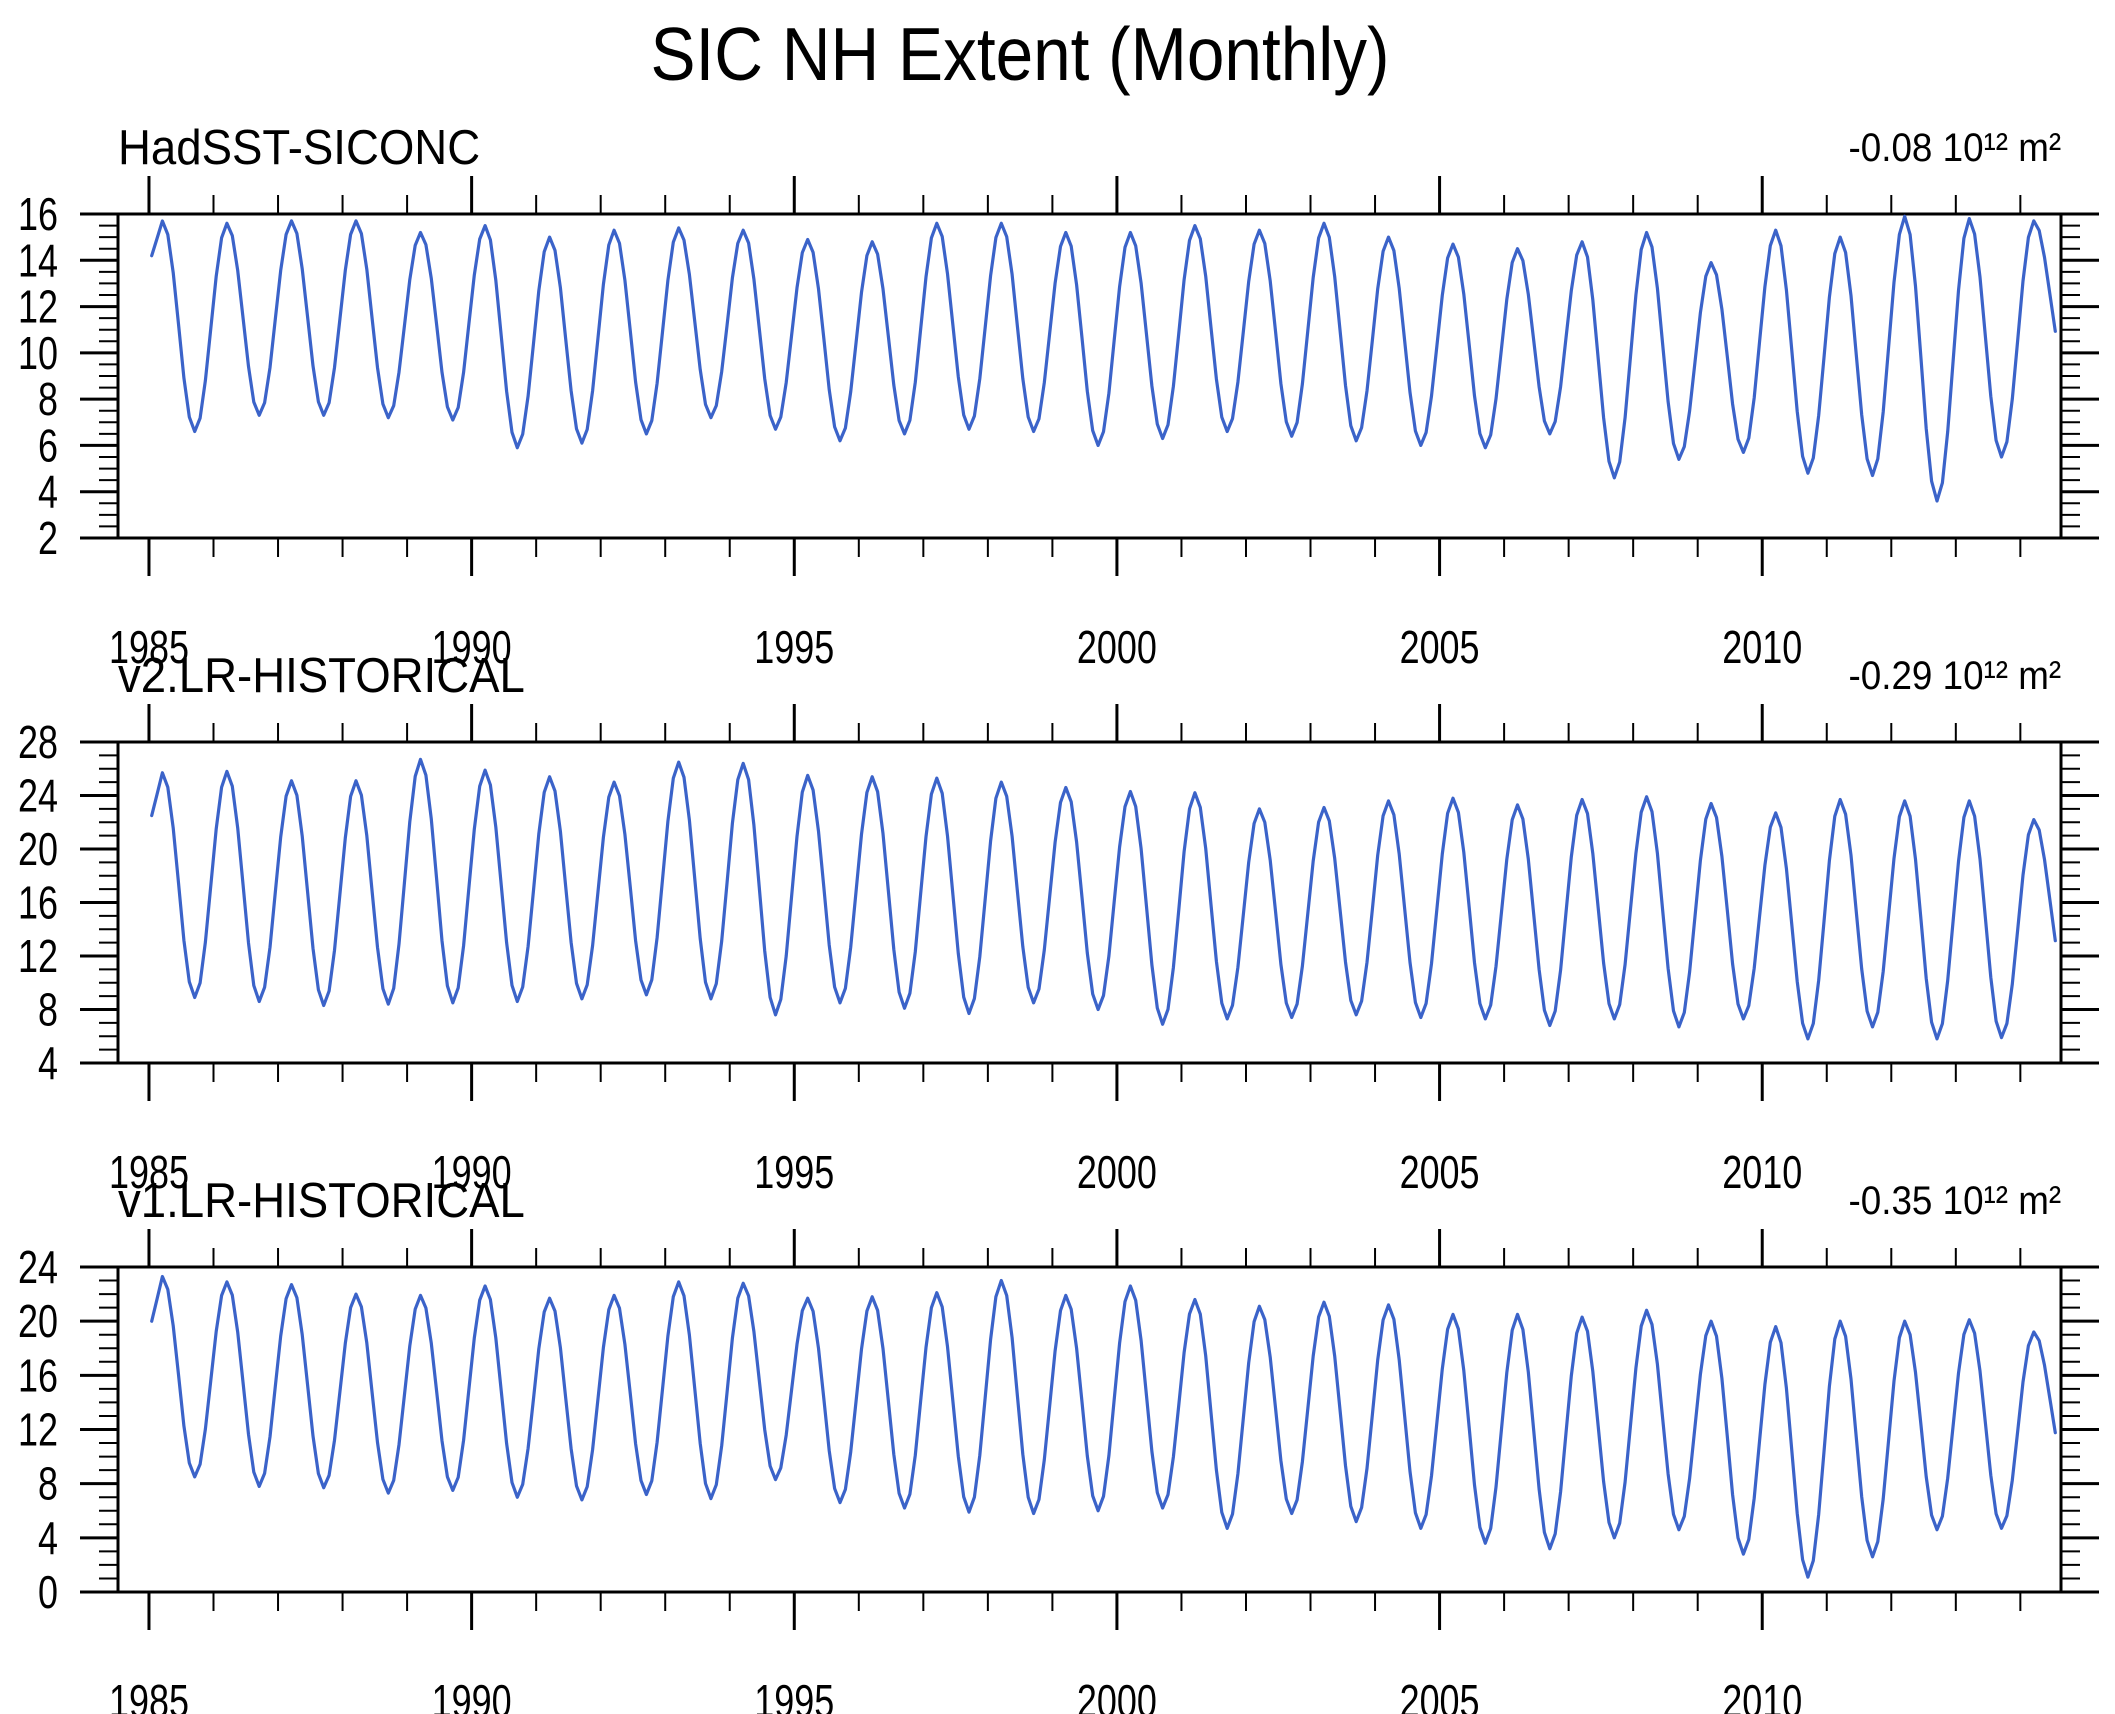 Image resolution: width=2115 pixels, height=1714 pixels. Describe the element at coordinates (1954, 676) in the screenshot. I see `panel-2-trend-annotation: -0.29 10¹² m²` at that location.